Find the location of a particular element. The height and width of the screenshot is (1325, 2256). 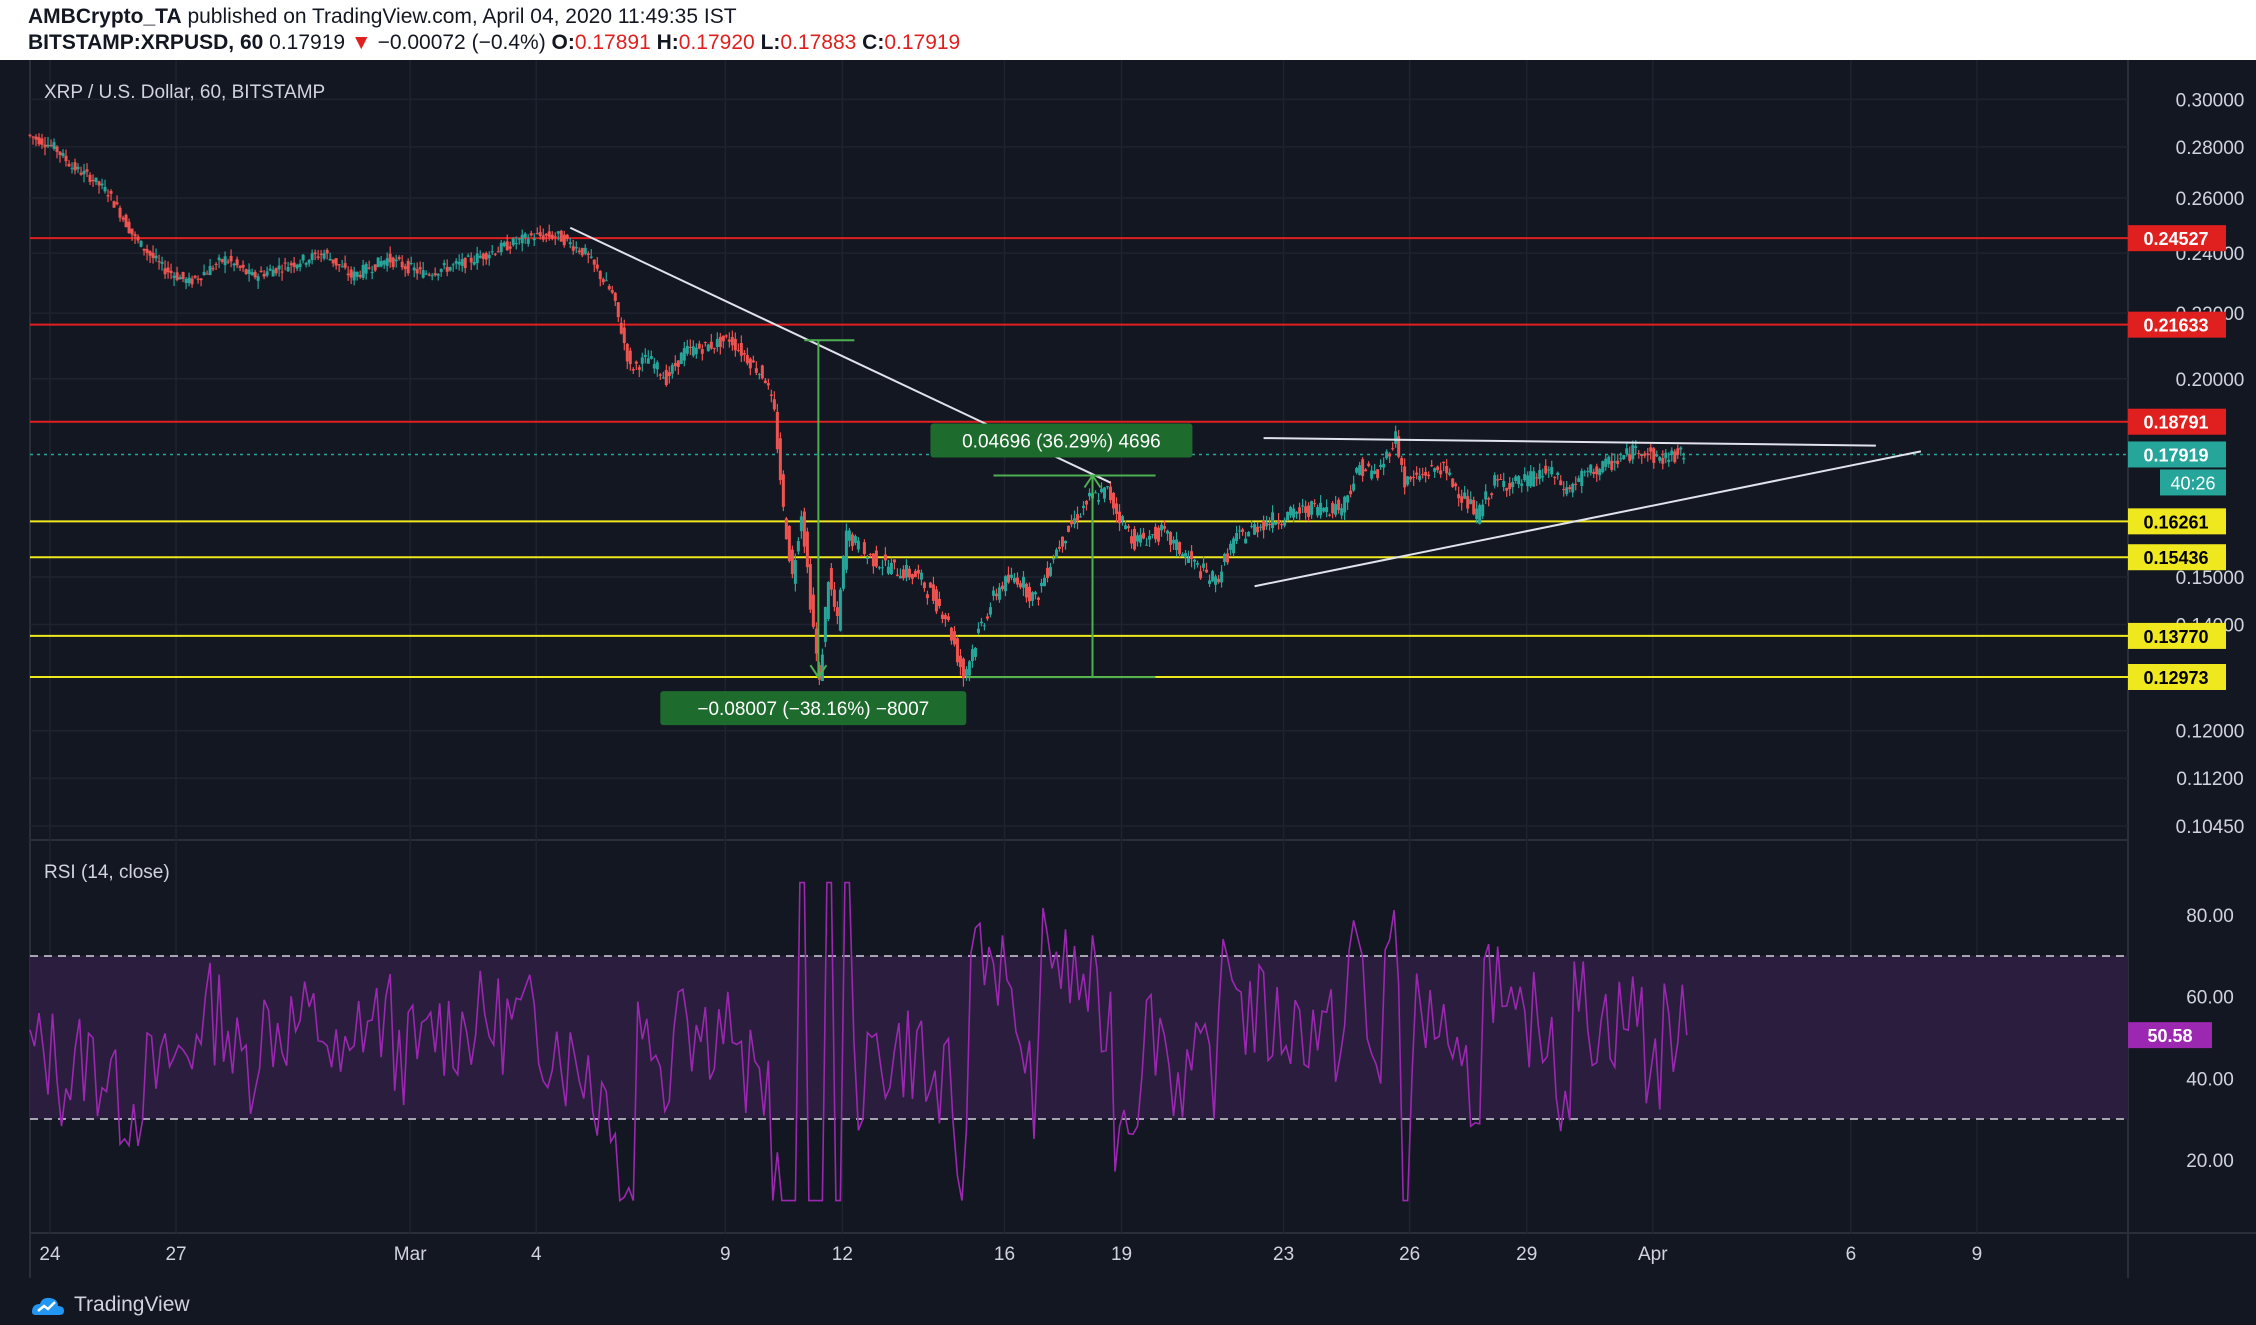

x-tick-label: 9 is located at coordinates (1977, 1254).